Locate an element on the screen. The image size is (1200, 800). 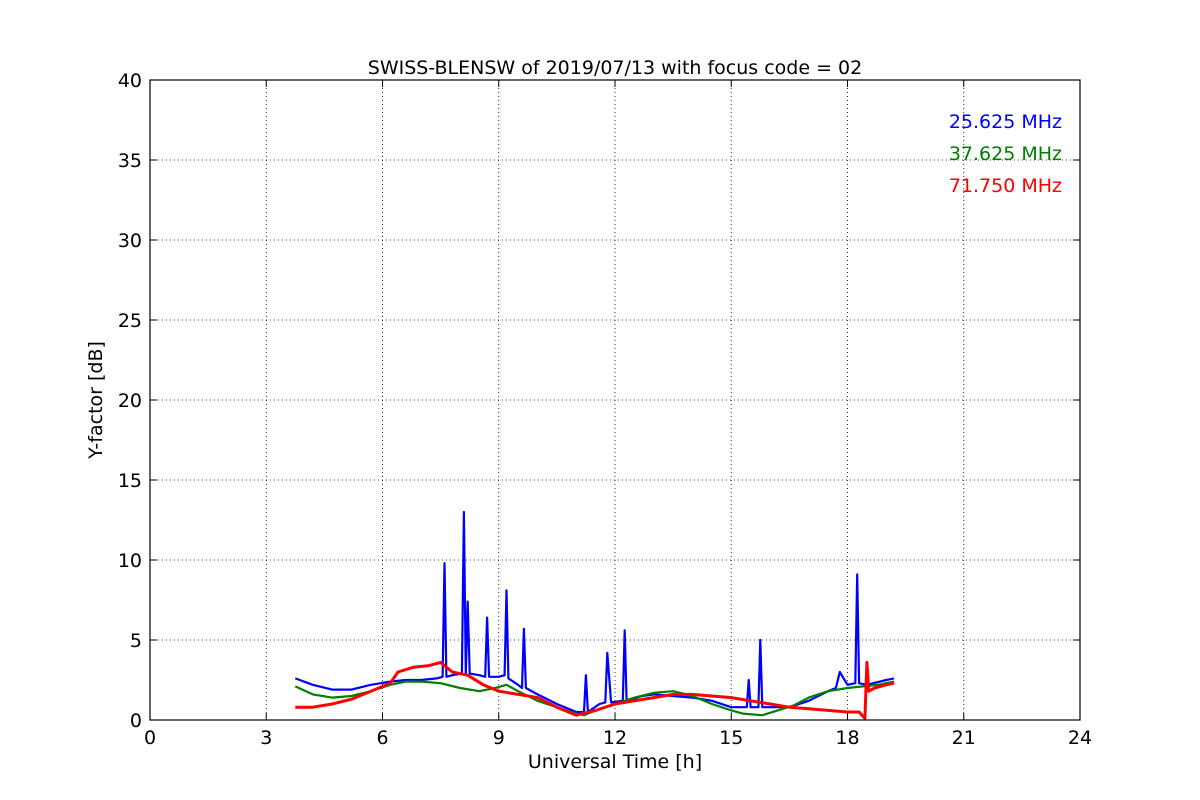
x-tick-label: 6 is located at coordinates (382, 738).